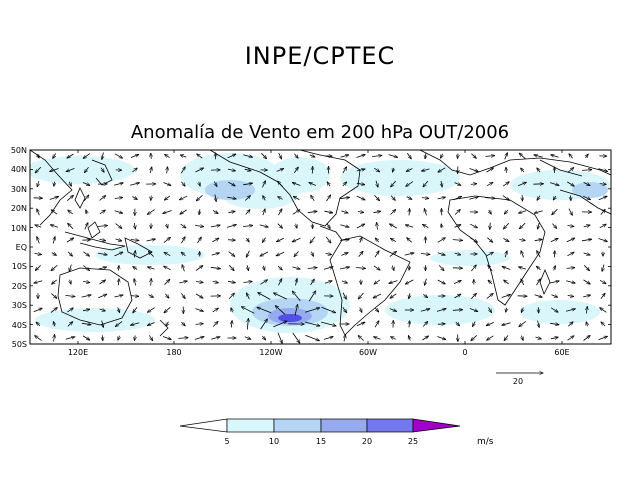 The width and height of the screenshot is (640, 494). Describe the element at coordinates (19, 286) in the screenshot. I see `lat-label: 20S` at that location.